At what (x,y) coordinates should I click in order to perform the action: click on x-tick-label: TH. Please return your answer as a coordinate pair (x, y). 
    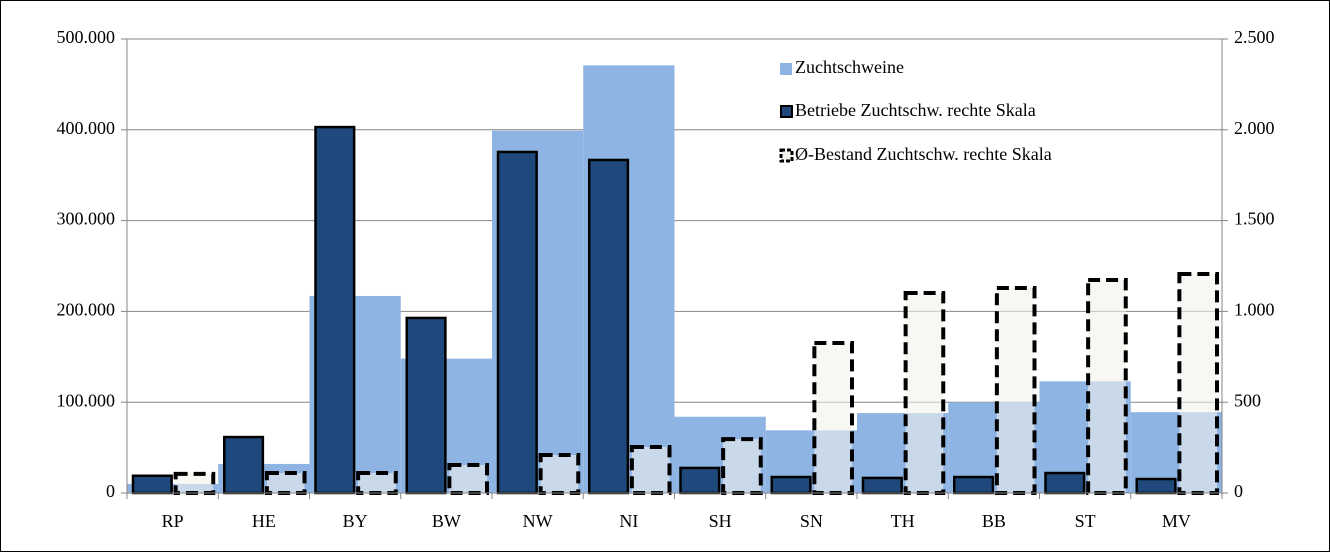
    Looking at the image, I should click on (903, 521).